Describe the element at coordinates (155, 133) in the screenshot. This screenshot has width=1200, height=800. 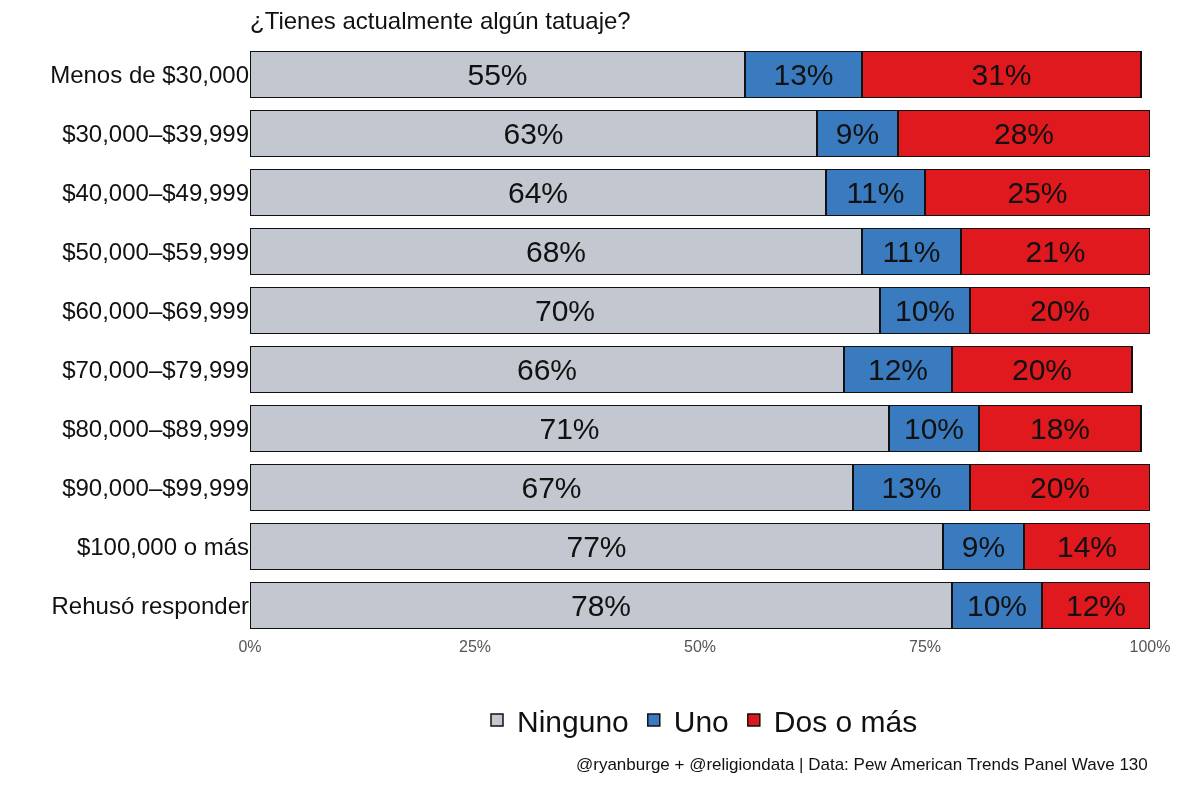
I see `y-tick-label: $30,000–$39,999` at that location.